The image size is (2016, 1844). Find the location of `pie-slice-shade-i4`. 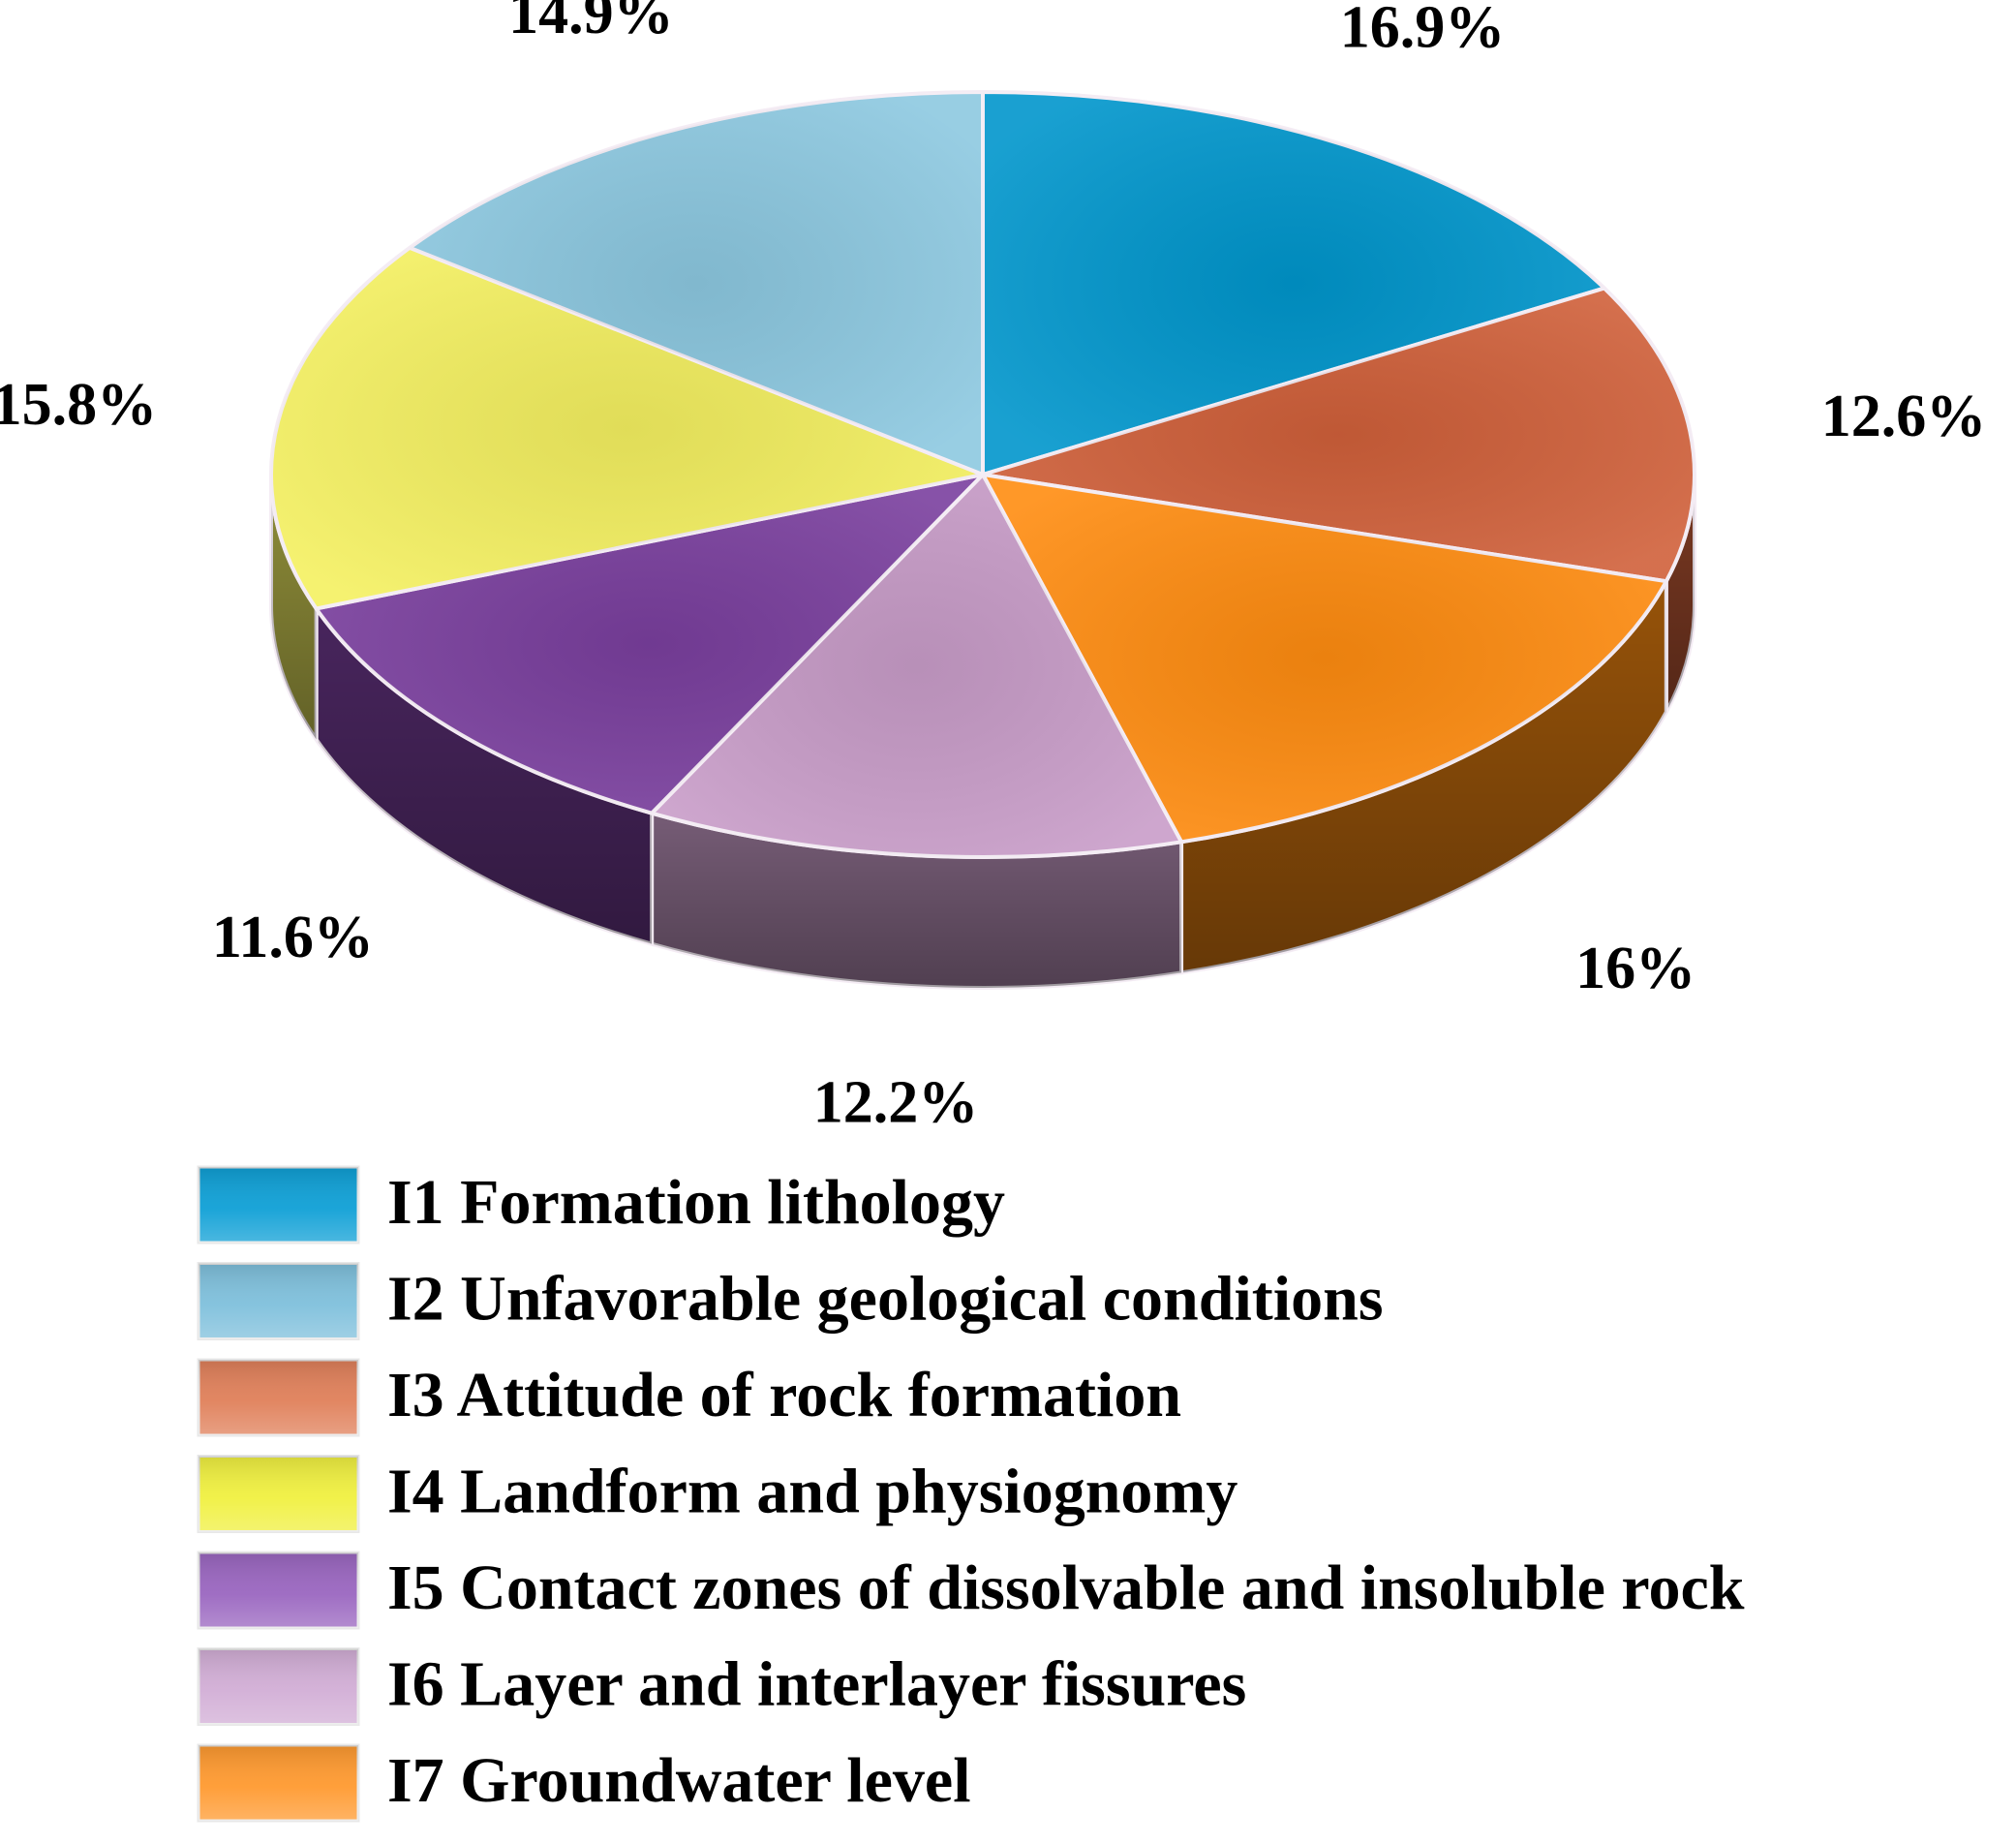

pie-slice-shade-i4 is located at coordinates (627, 428).